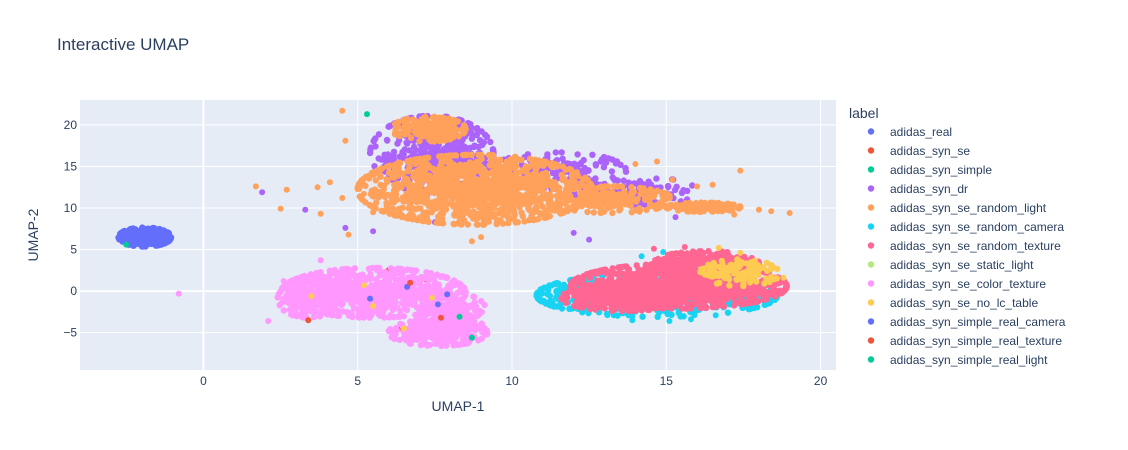 The height and width of the screenshot is (450, 1128). Describe the element at coordinates (522, 176) in the screenshot. I see `series-adidas_syn_se_random_light` at that location.